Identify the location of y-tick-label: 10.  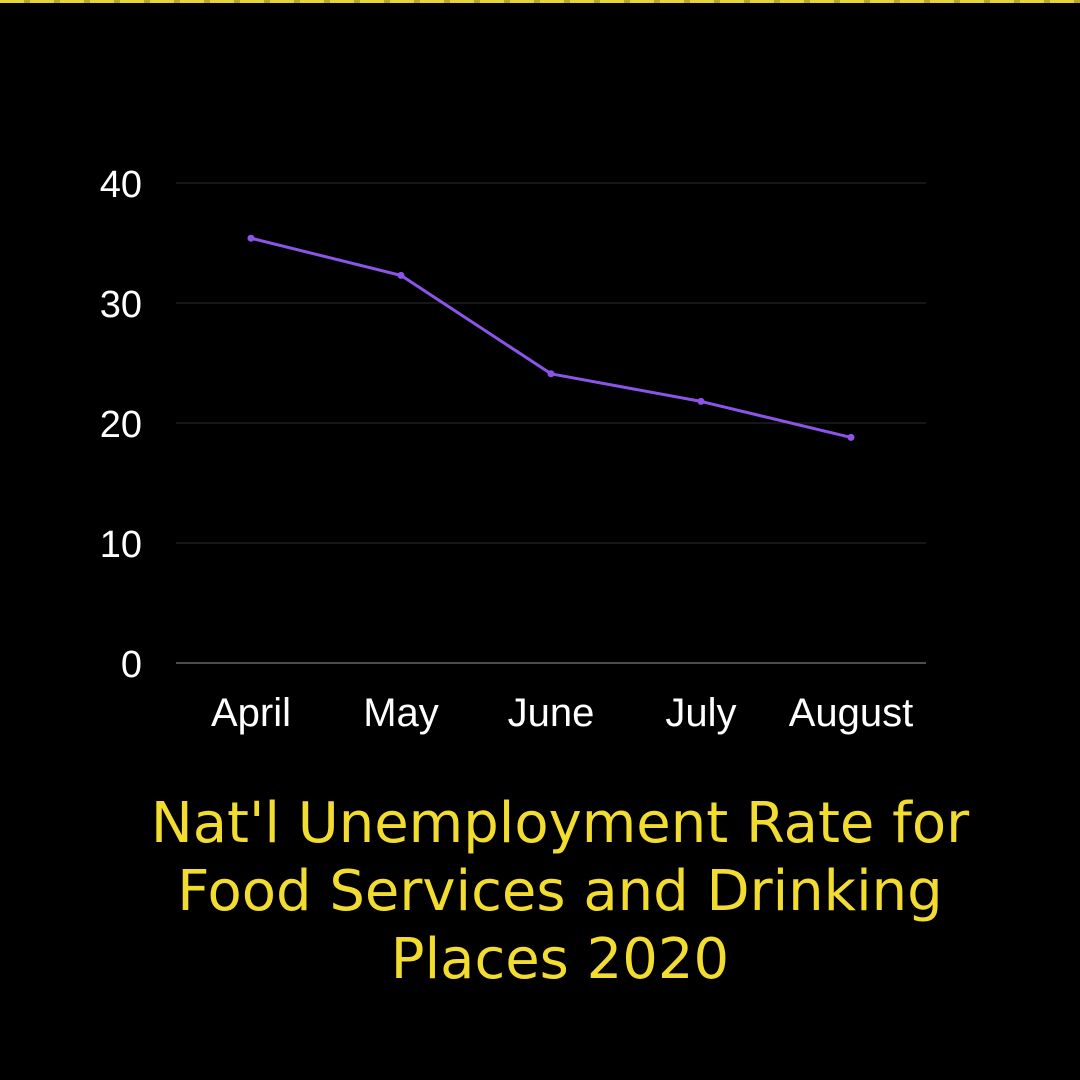
(121, 545).